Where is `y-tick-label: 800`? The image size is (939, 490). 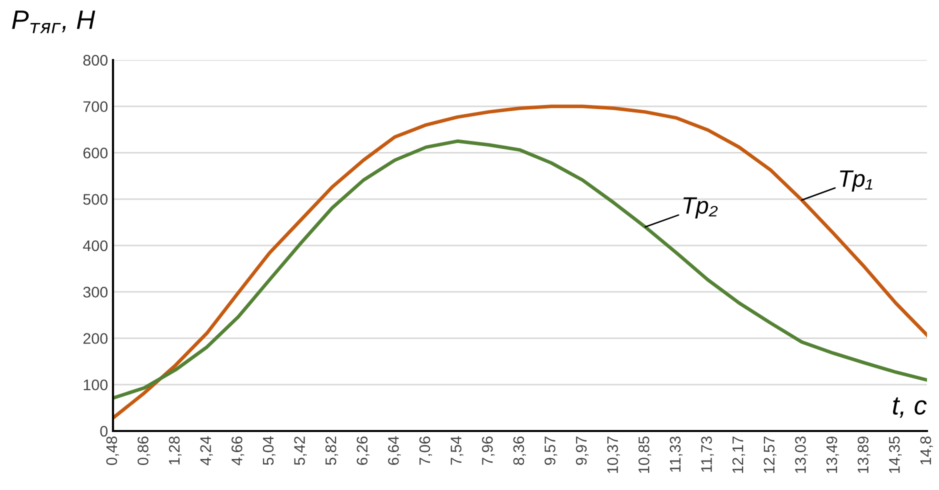 y-tick-label: 800 is located at coordinates (95, 60).